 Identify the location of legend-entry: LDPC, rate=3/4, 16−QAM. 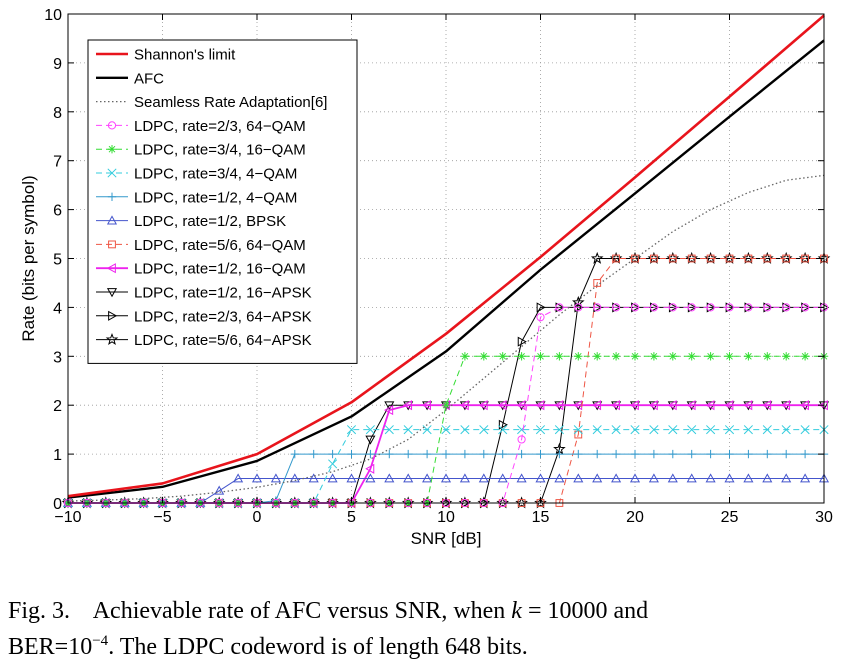
(220, 150).